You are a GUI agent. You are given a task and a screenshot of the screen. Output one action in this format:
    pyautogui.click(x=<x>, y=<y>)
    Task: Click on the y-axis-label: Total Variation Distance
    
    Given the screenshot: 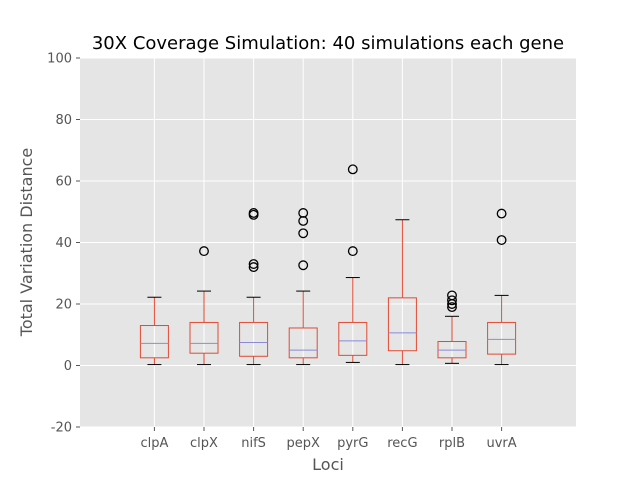 What is the action you would take?
    pyautogui.click(x=26, y=242)
    